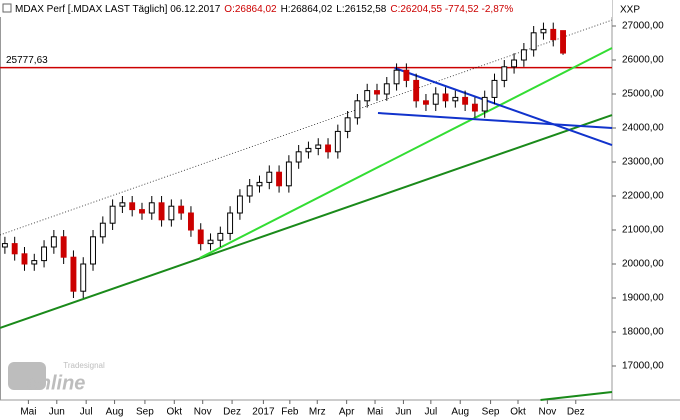 The image size is (680, 420). Describe the element at coordinates (643, 26) in the screenshot. I see `y-tick-label: 27000,00` at that location.